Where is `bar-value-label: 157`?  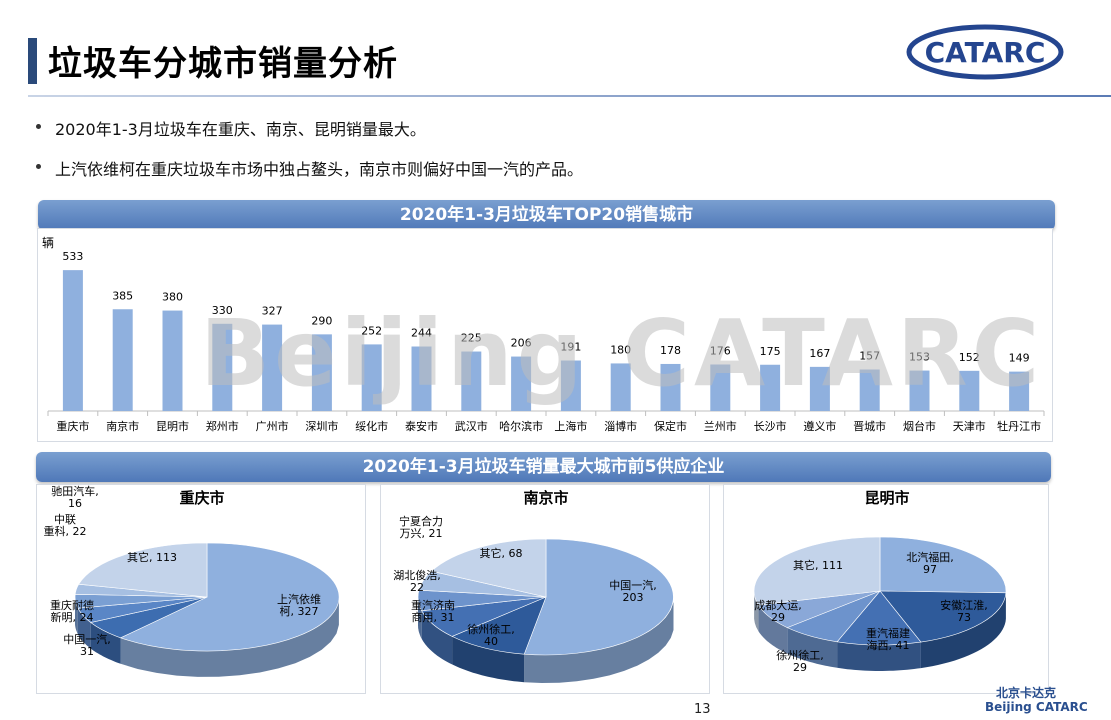
bar-value-label: 157 is located at coordinates (869, 356).